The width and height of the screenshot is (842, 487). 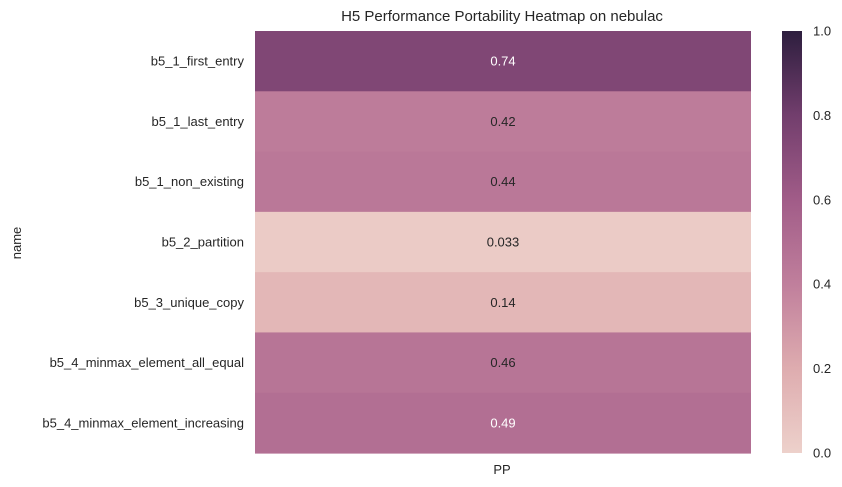 I want to click on cell-value-label: 0.74, so click(x=502, y=61).